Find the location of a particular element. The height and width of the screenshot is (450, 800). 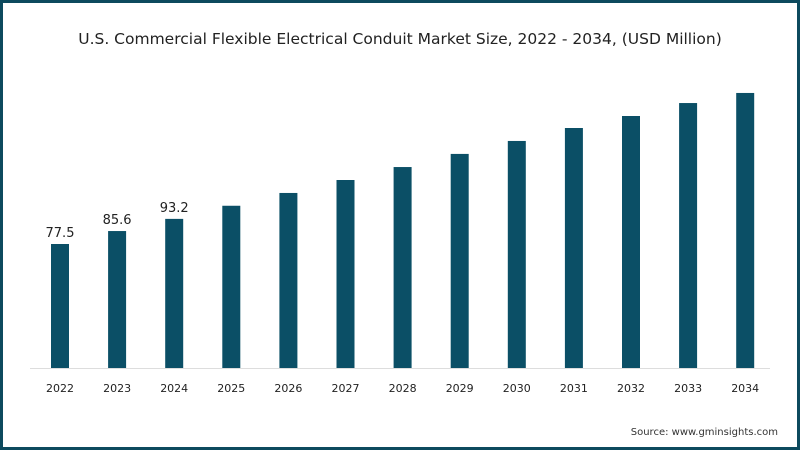

bar-2034 is located at coordinates (745, 230).